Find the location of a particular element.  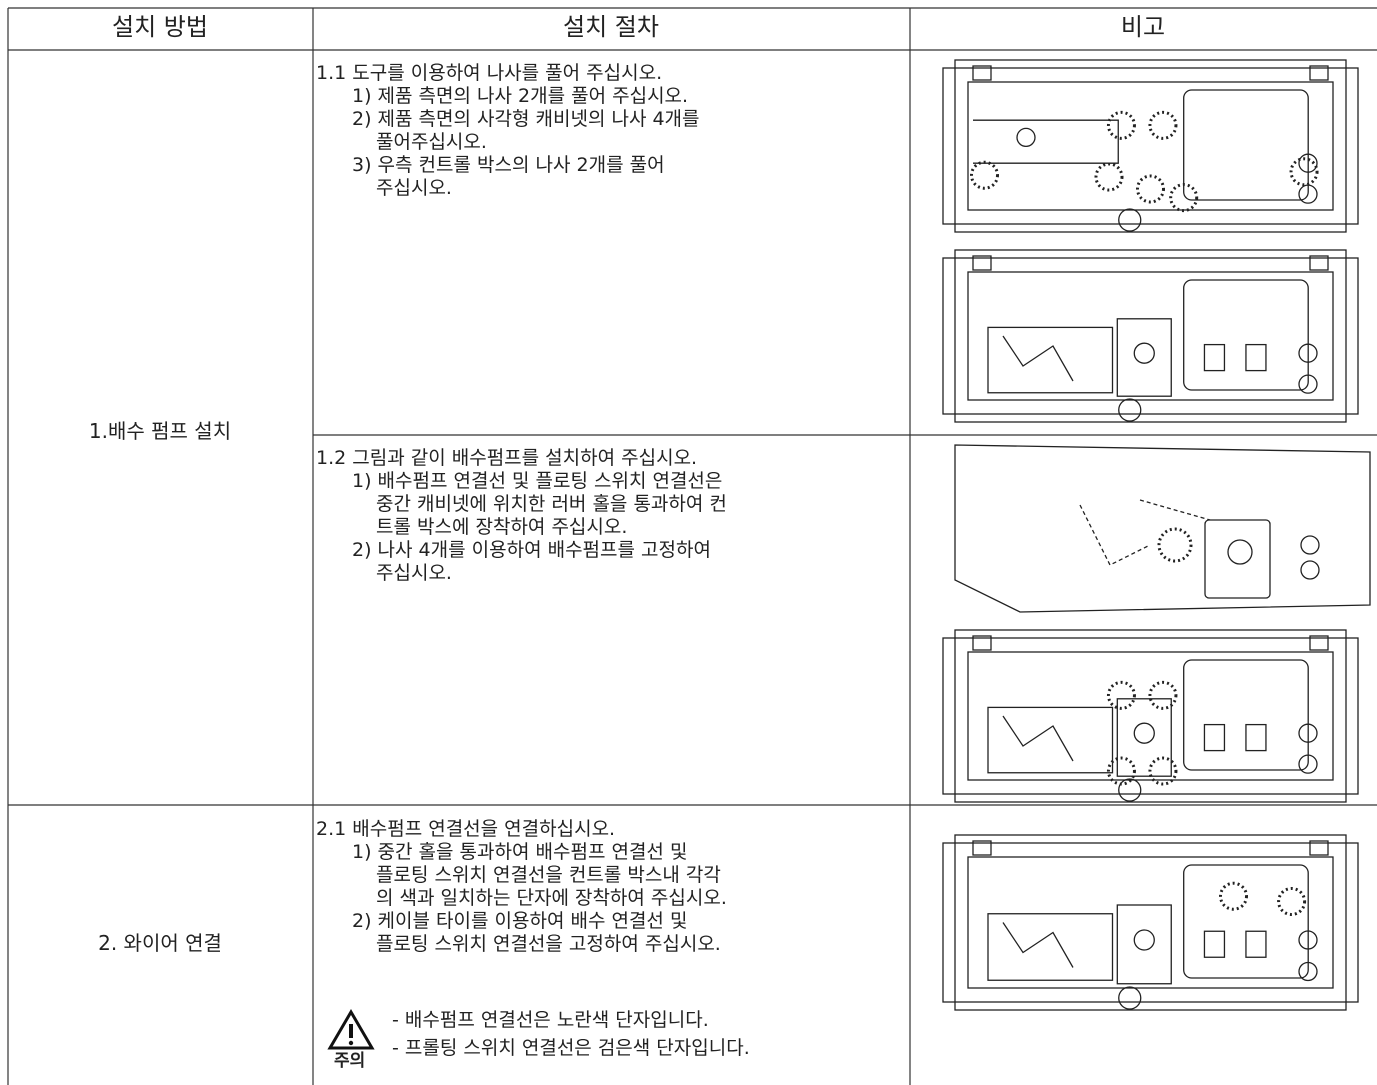

step-item: 1) 배수펌프 연결선 및 플로팅 스위치 연결선은 is located at coordinates (537, 481).